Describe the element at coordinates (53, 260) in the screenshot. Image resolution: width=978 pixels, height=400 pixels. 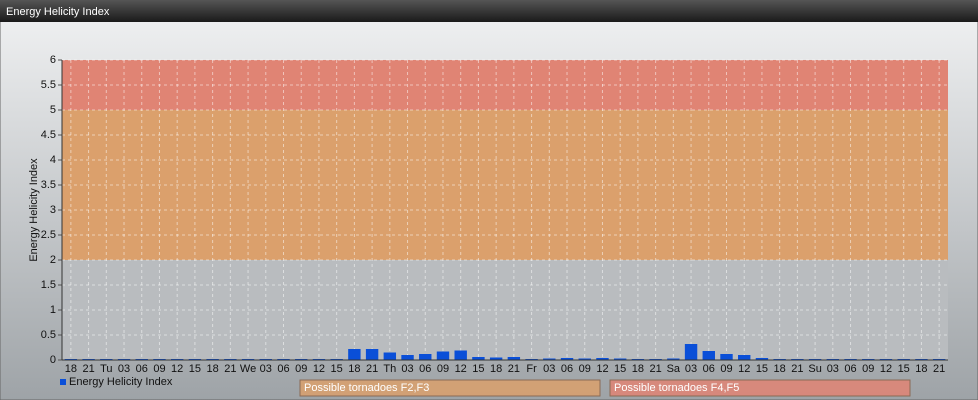
I see `y-tick-label: 2` at that location.